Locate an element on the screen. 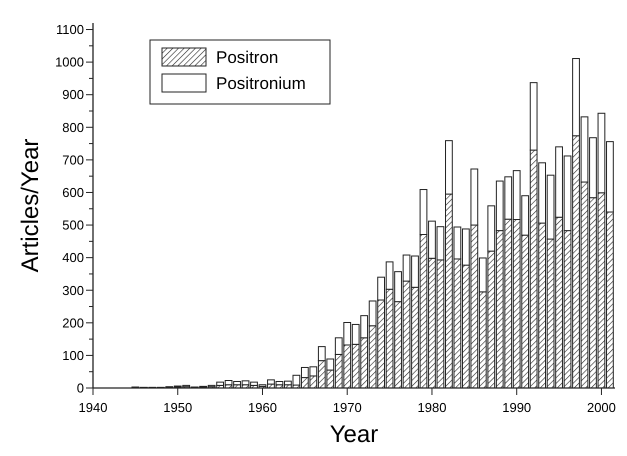 Image resolution: width=627 pixels, height=456 pixels. y-tick-label: 900 is located at coordinates (73, 94).